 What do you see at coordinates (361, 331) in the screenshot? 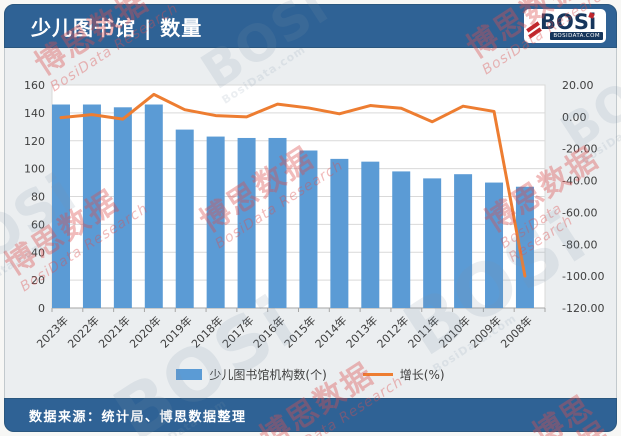
I see `x-axis-label: 2013年` at bounding box center [361, 331].